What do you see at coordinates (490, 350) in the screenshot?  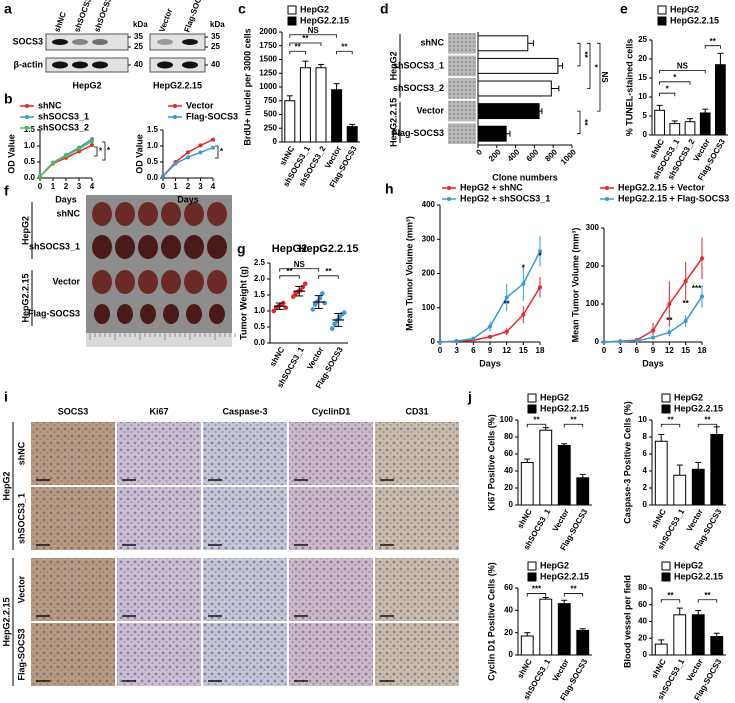 I see `x-tick-label: 9` at bounding box center [490, 350].